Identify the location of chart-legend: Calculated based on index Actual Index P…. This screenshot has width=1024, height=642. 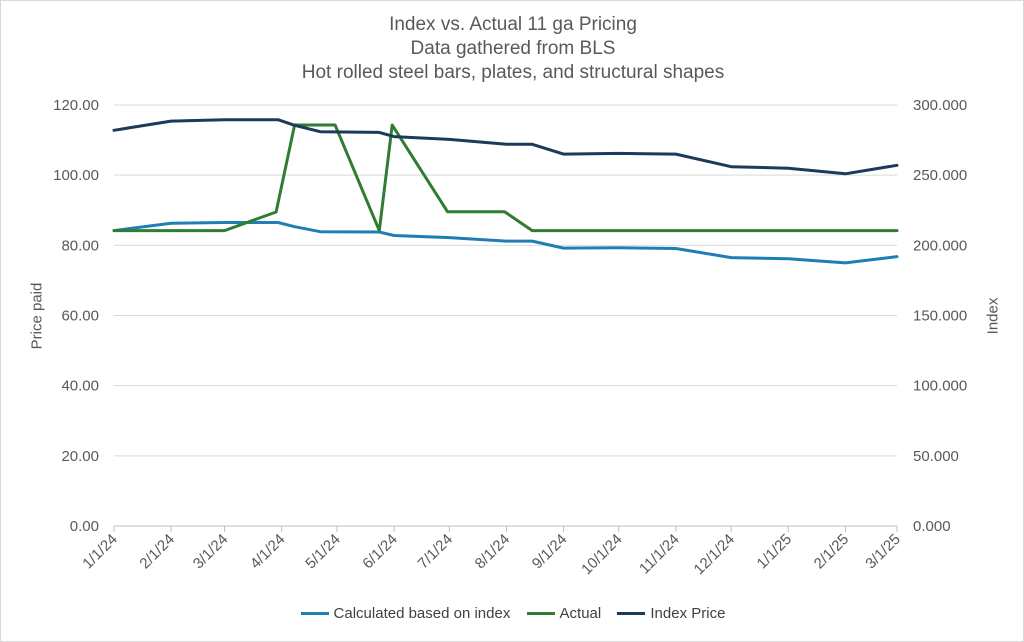
(512, 612).